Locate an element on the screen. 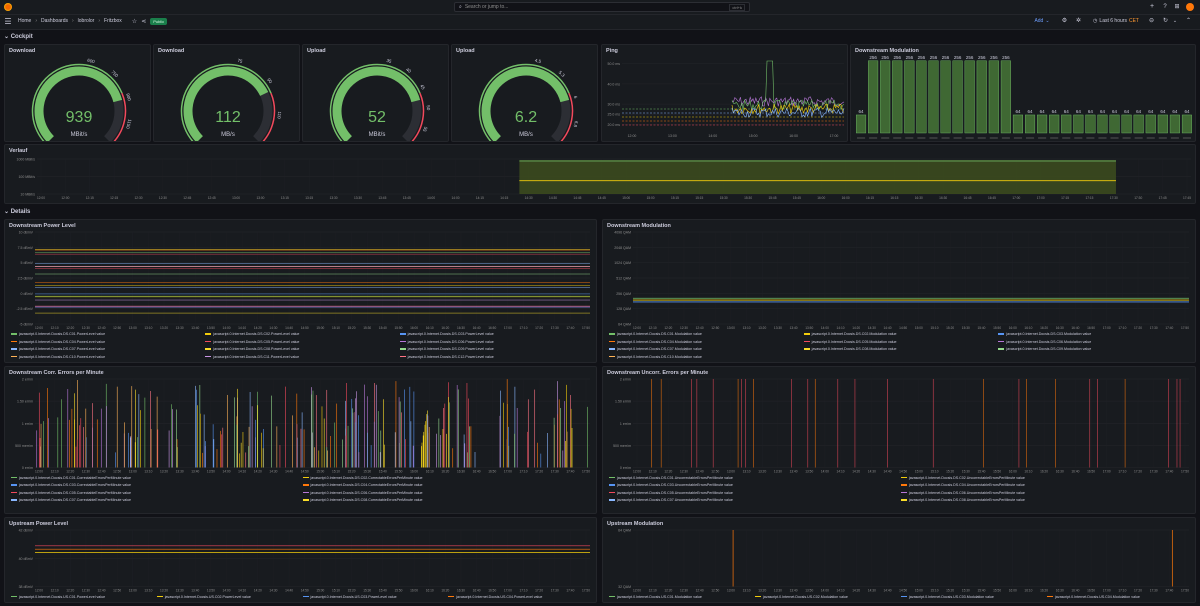 Image resolution: width=1200 pixels, height=606 pixels. add-button: Add ⌄ is located at coordinates (1042, 20).